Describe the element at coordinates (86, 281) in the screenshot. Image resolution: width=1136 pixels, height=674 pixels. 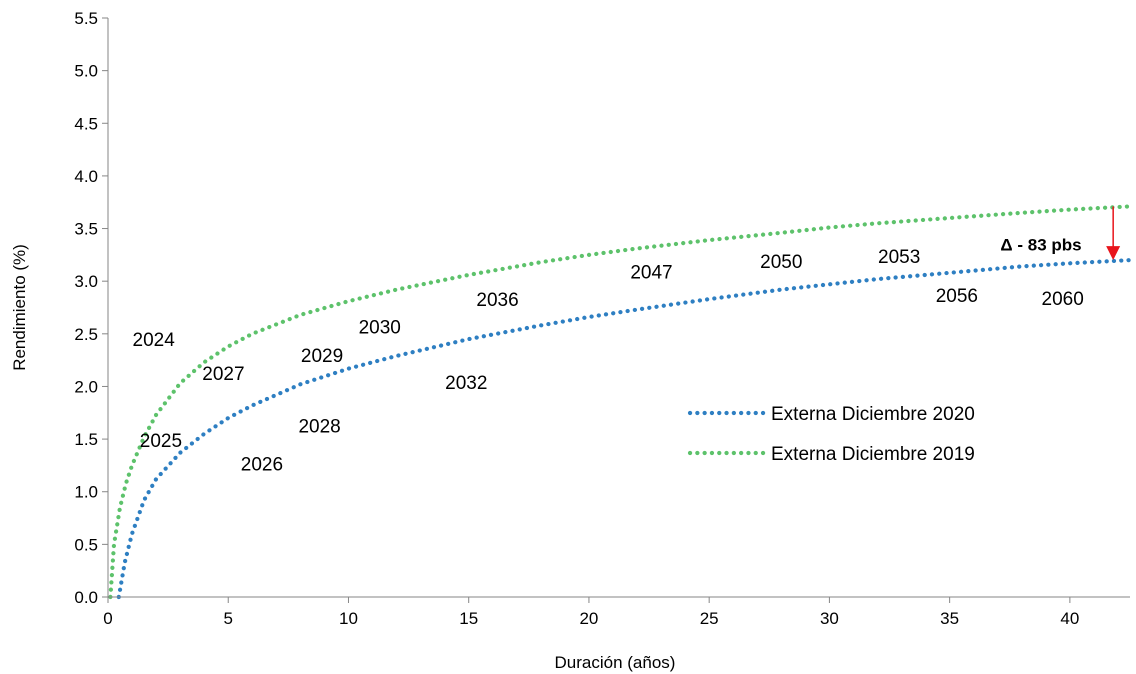
I see `y-tick-label: 3.0` at that location.